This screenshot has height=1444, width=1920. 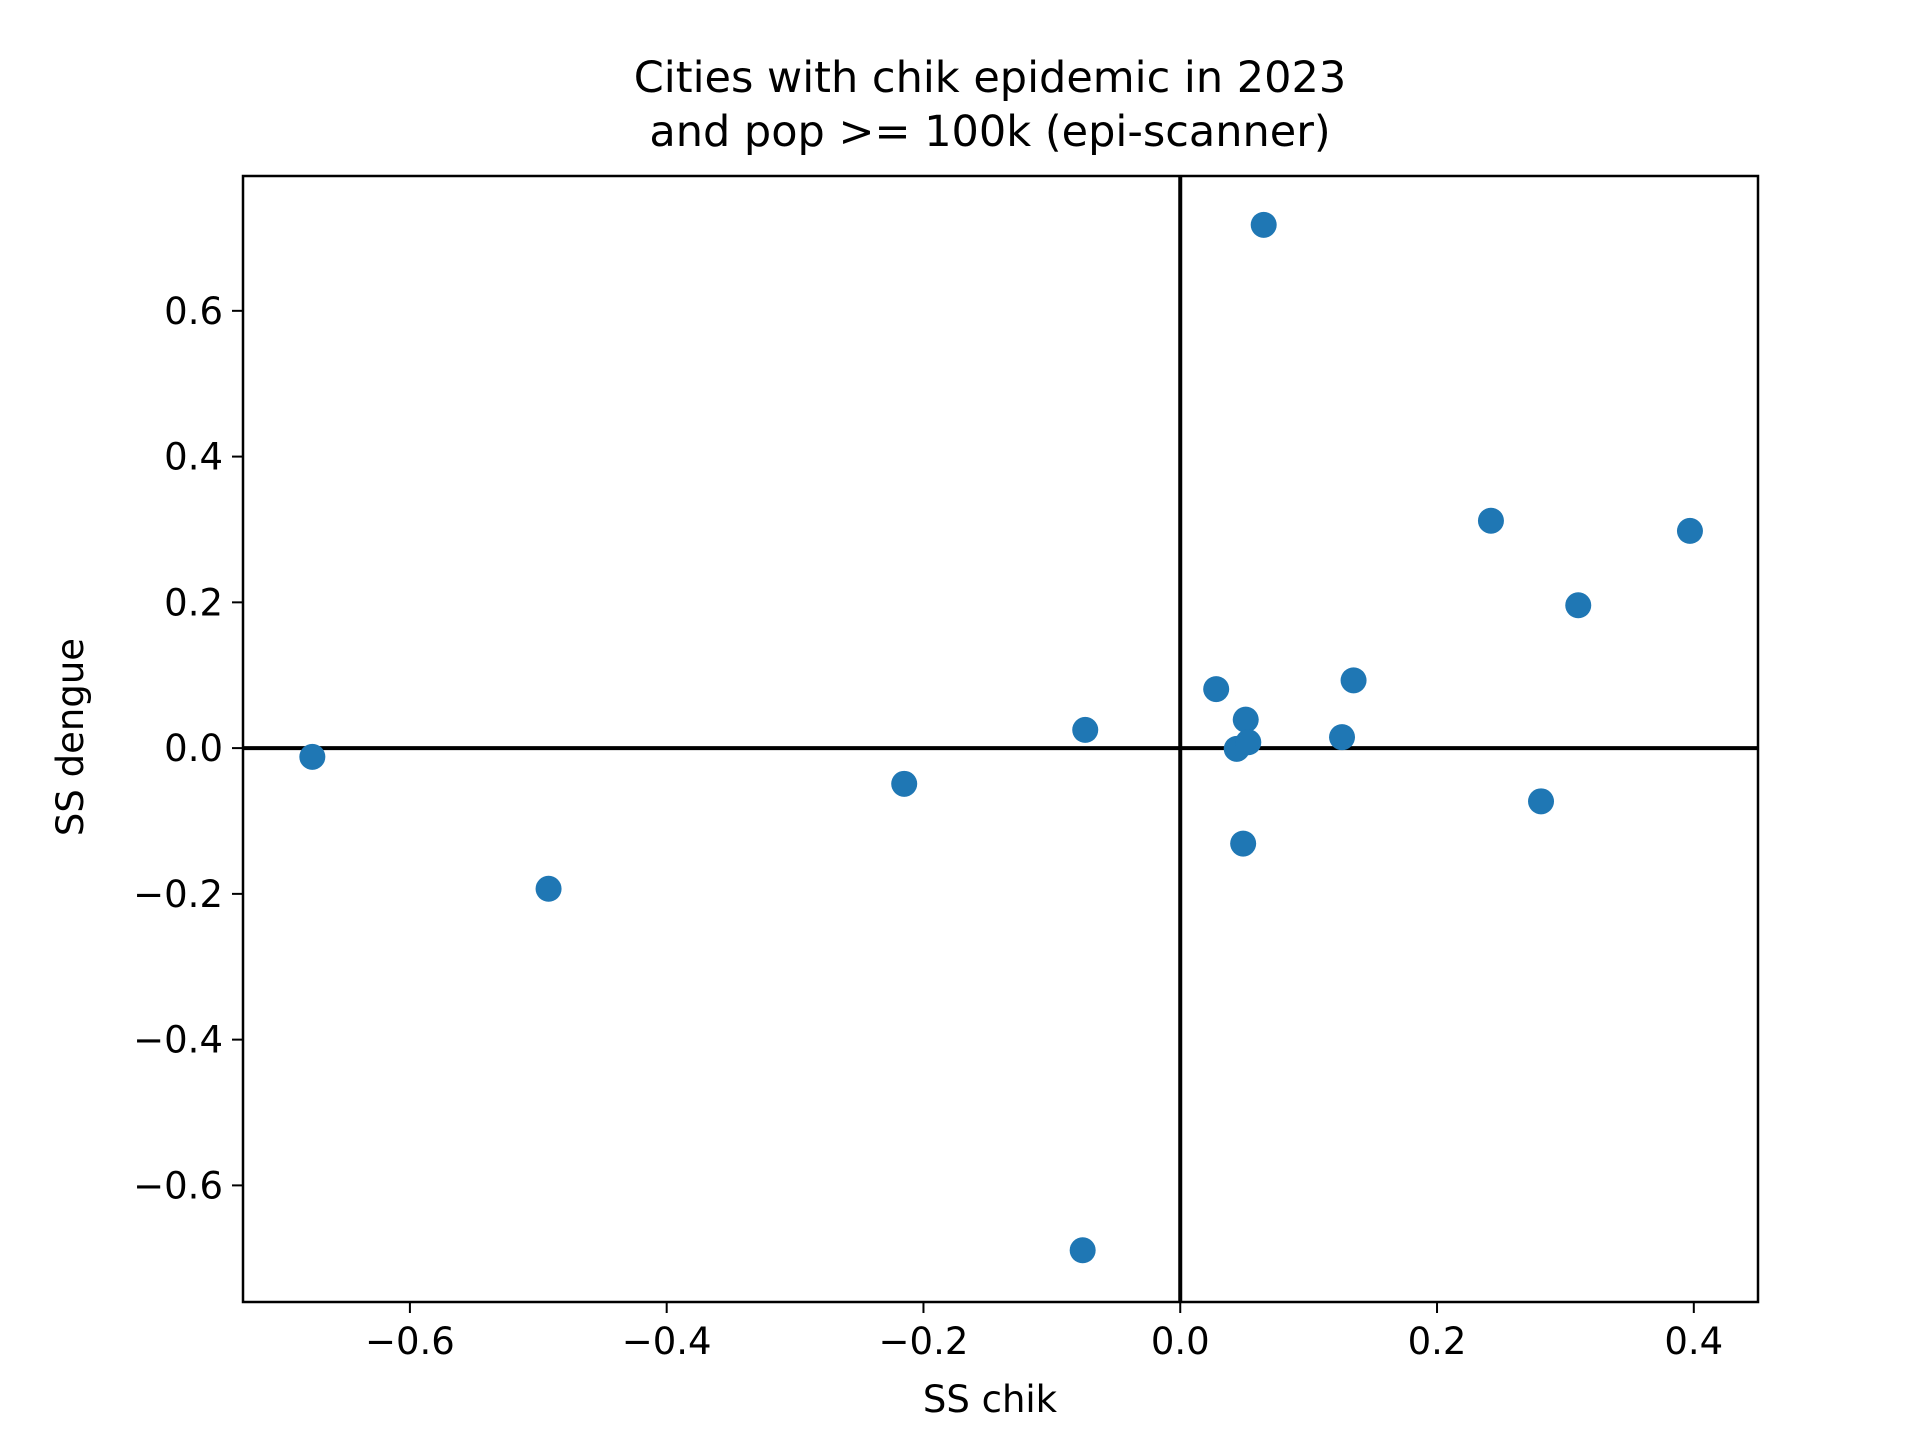 What do you see at coordinates (990, 78) in the screenshot?
I see `chart-title-line-1: Cities with chik epidemic in 2023` at bounding box center [990, 78].